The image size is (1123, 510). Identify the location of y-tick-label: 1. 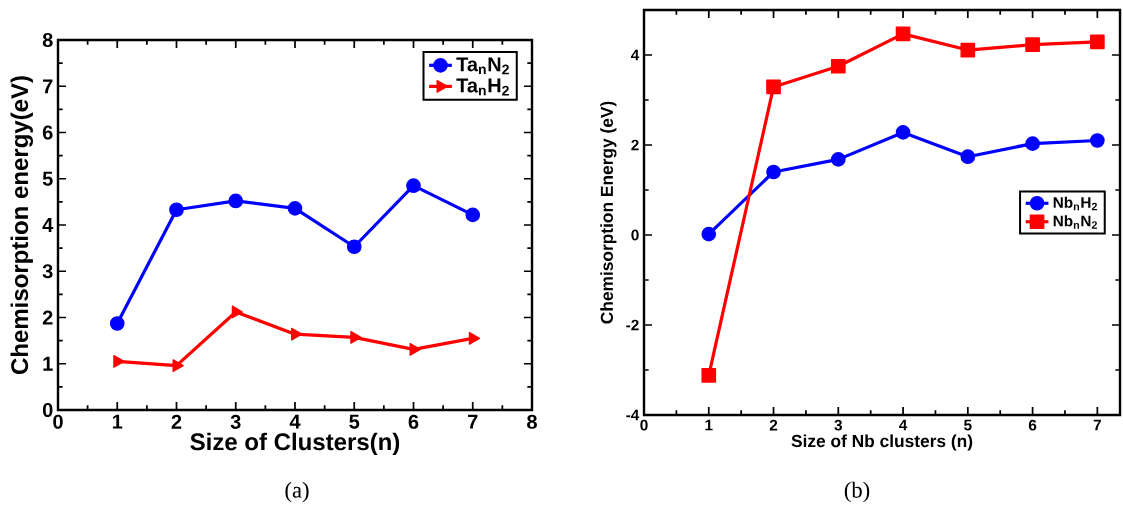
(48, 363).